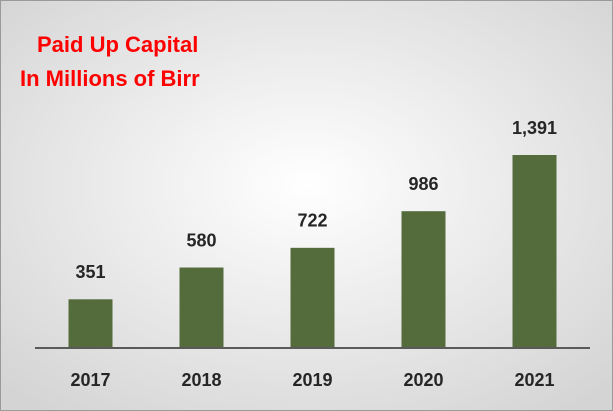  What do you see at coordinates (534, 380) in the screenshot?
I see `x-tick-label: 2021` at bounding box center [534, 380].